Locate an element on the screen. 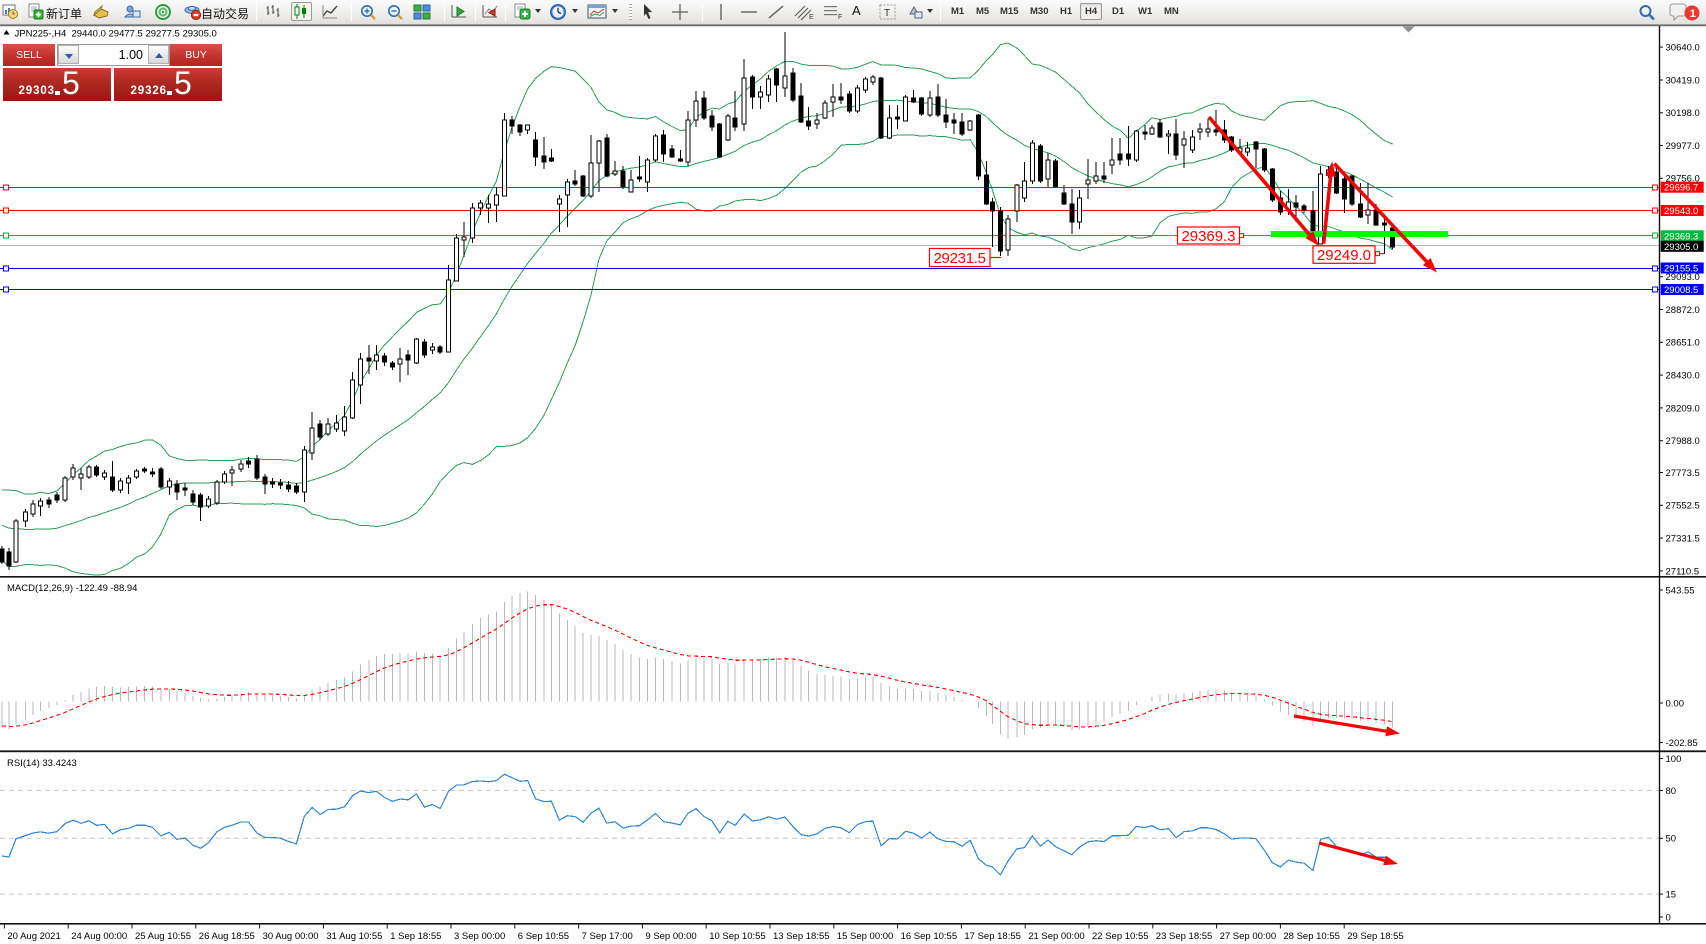  svg-text: T is located at coordinates (887, 13).